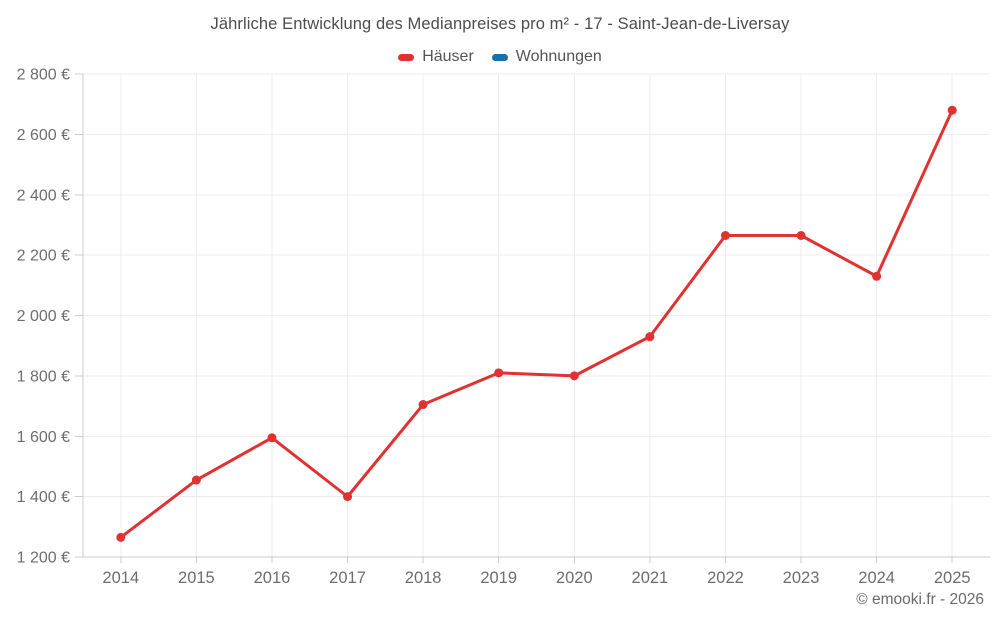  What do you see at coordinates (952, 110) in the screenshot?
I see `data-point-haeuser-2025` at bounding box center [952, 110].